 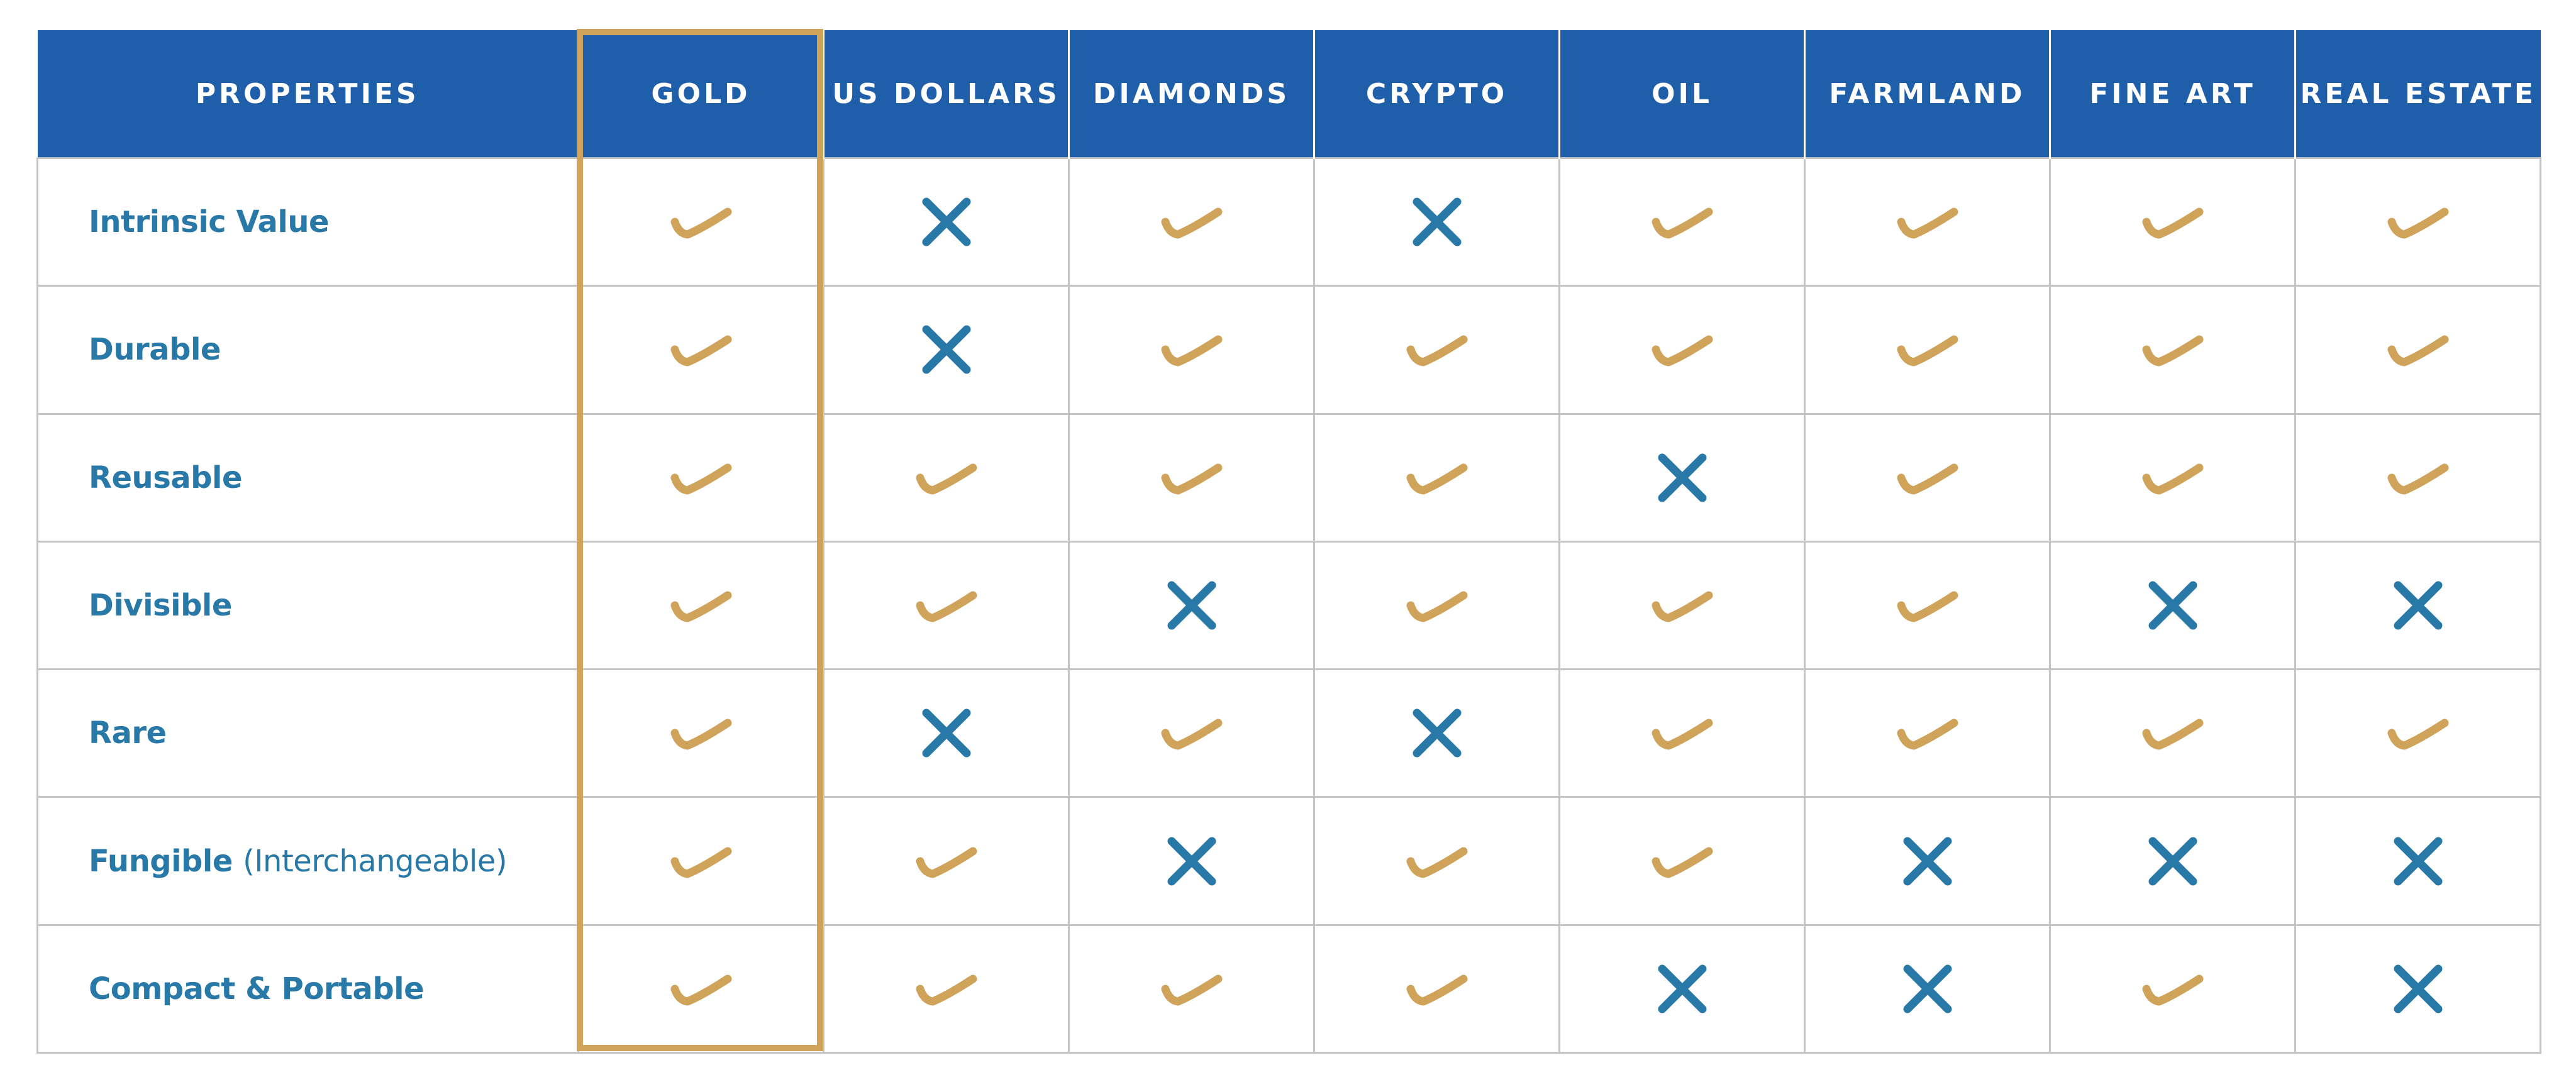 I want to click on cell-fungible-us-dollars, so click(x=946, y=861).